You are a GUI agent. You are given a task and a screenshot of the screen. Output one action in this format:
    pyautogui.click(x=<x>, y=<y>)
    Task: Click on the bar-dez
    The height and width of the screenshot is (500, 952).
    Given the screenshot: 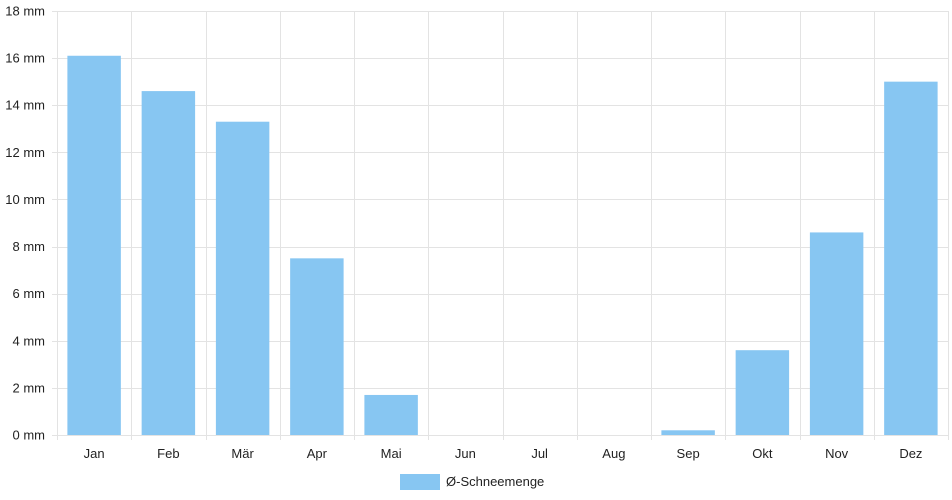 What is the action you would take?
    pyautogui.click(x=911, y=258)
    